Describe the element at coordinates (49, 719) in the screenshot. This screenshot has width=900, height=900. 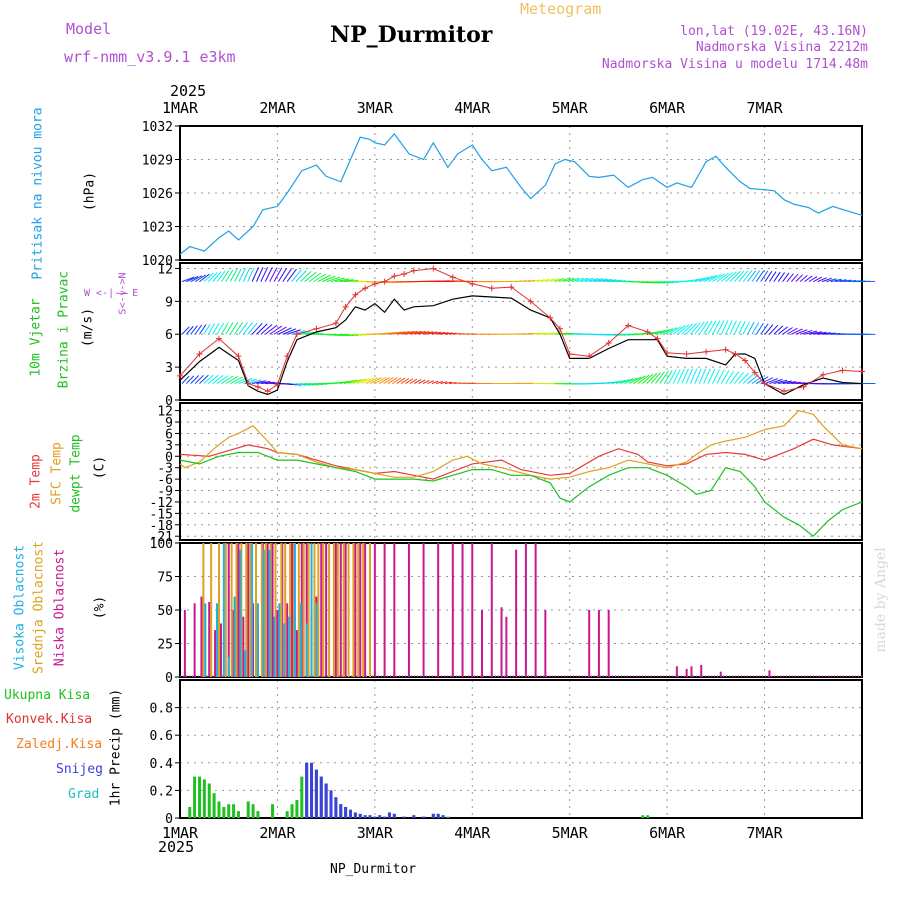
I see `legend-konvek: Konvek.Kisa` at that location.